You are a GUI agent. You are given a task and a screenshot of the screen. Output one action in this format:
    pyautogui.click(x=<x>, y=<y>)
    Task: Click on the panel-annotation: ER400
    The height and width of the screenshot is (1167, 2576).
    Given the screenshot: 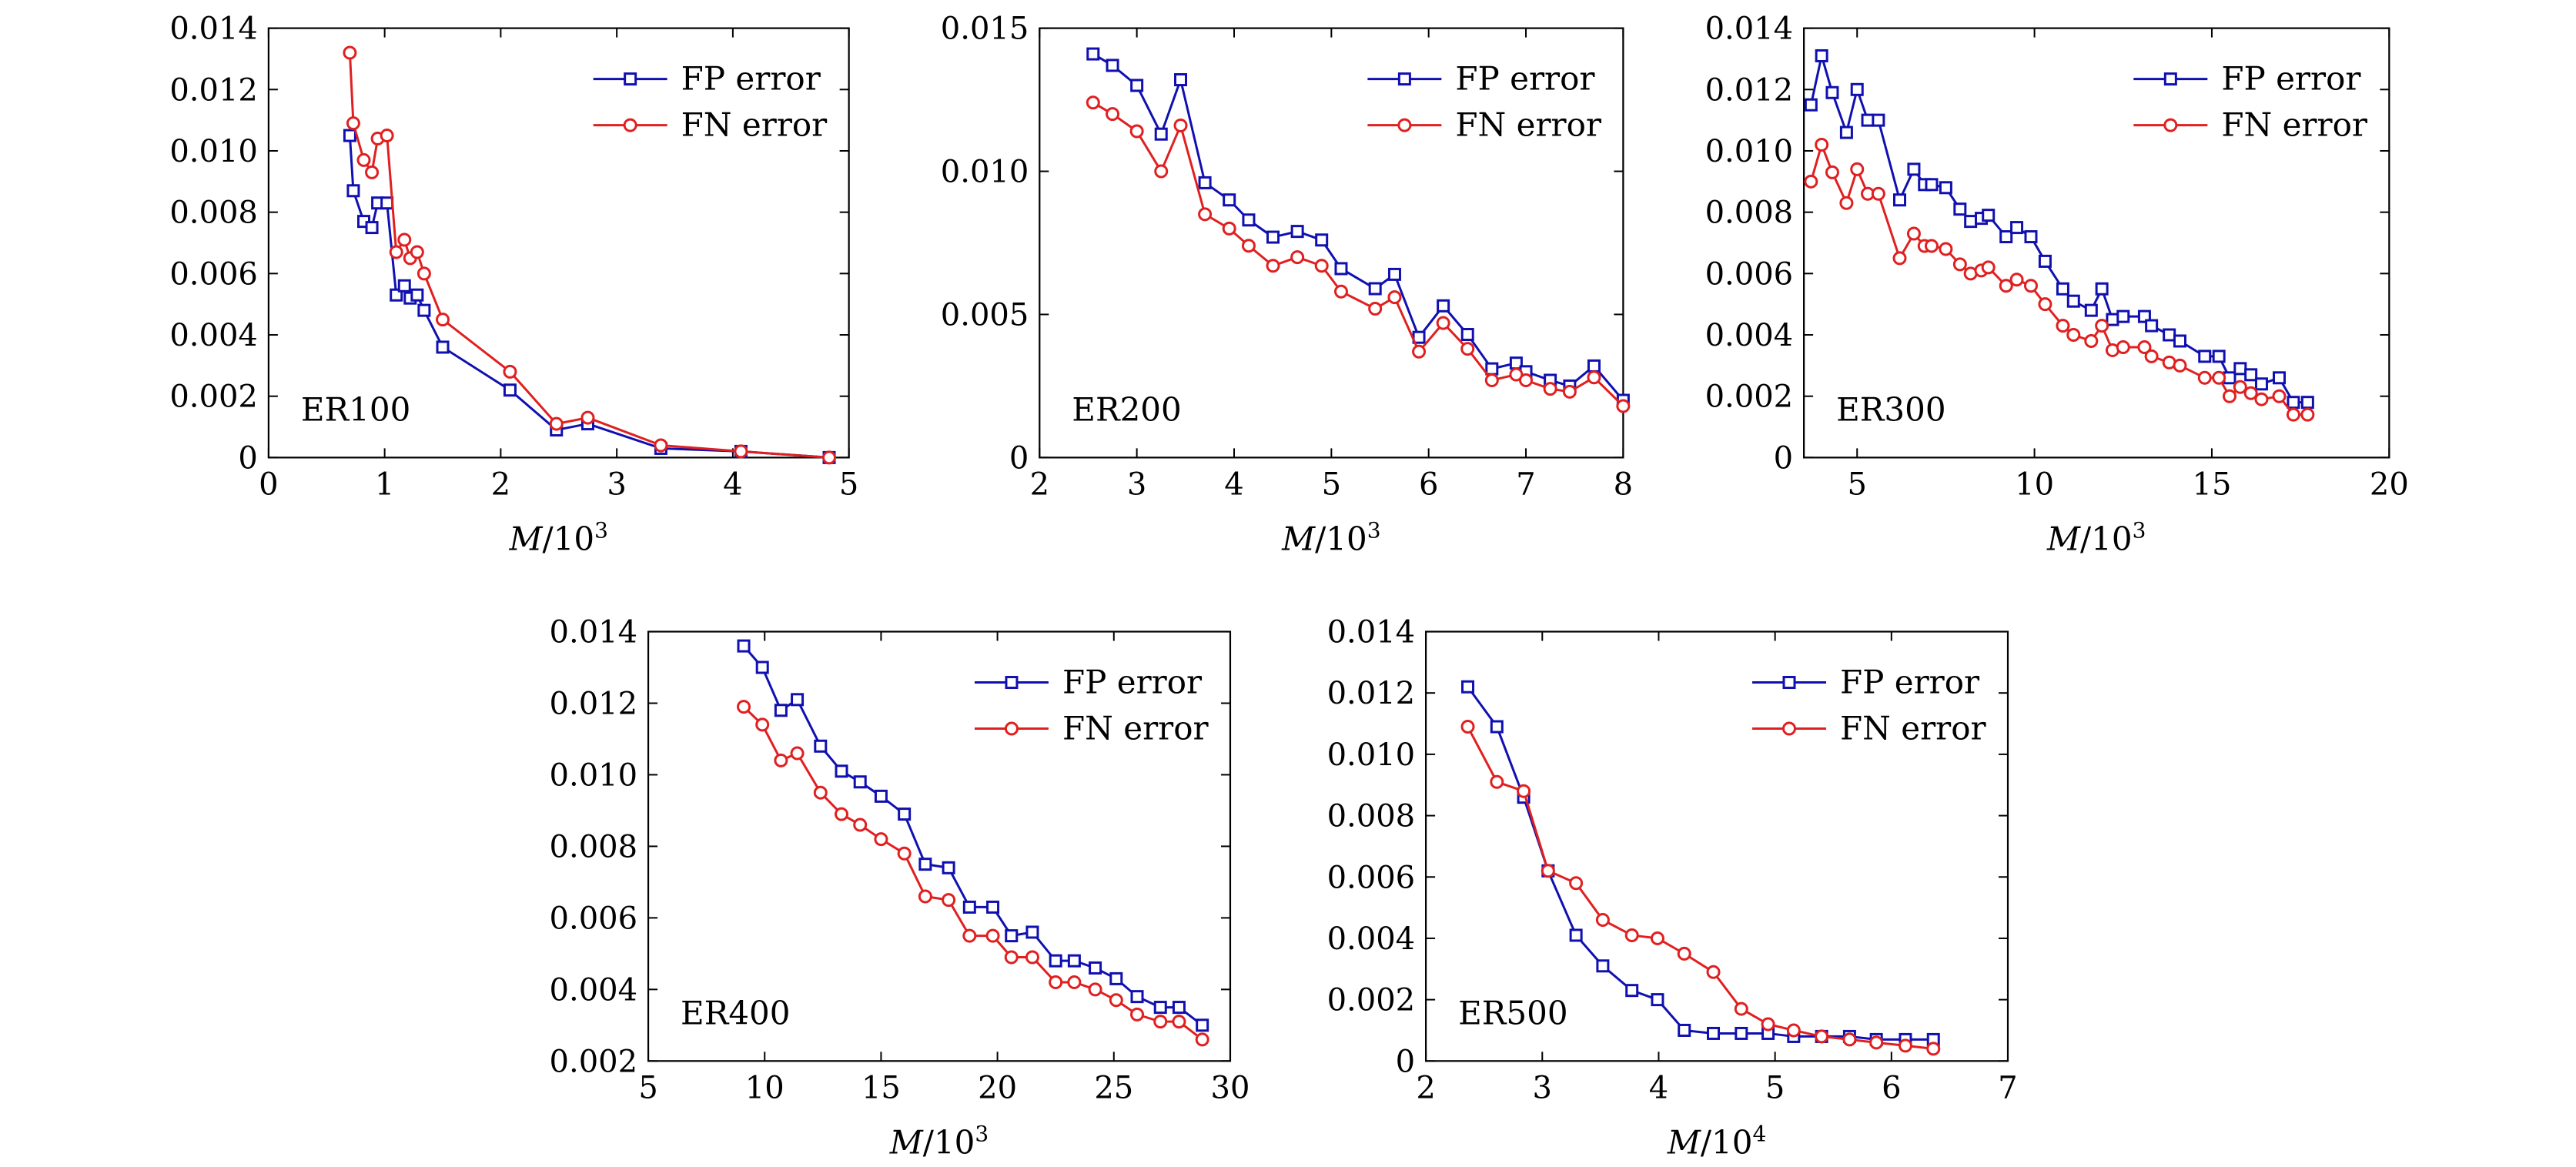 What is the action you would take?
    pyautogui.click(x=736, y=1013)
    